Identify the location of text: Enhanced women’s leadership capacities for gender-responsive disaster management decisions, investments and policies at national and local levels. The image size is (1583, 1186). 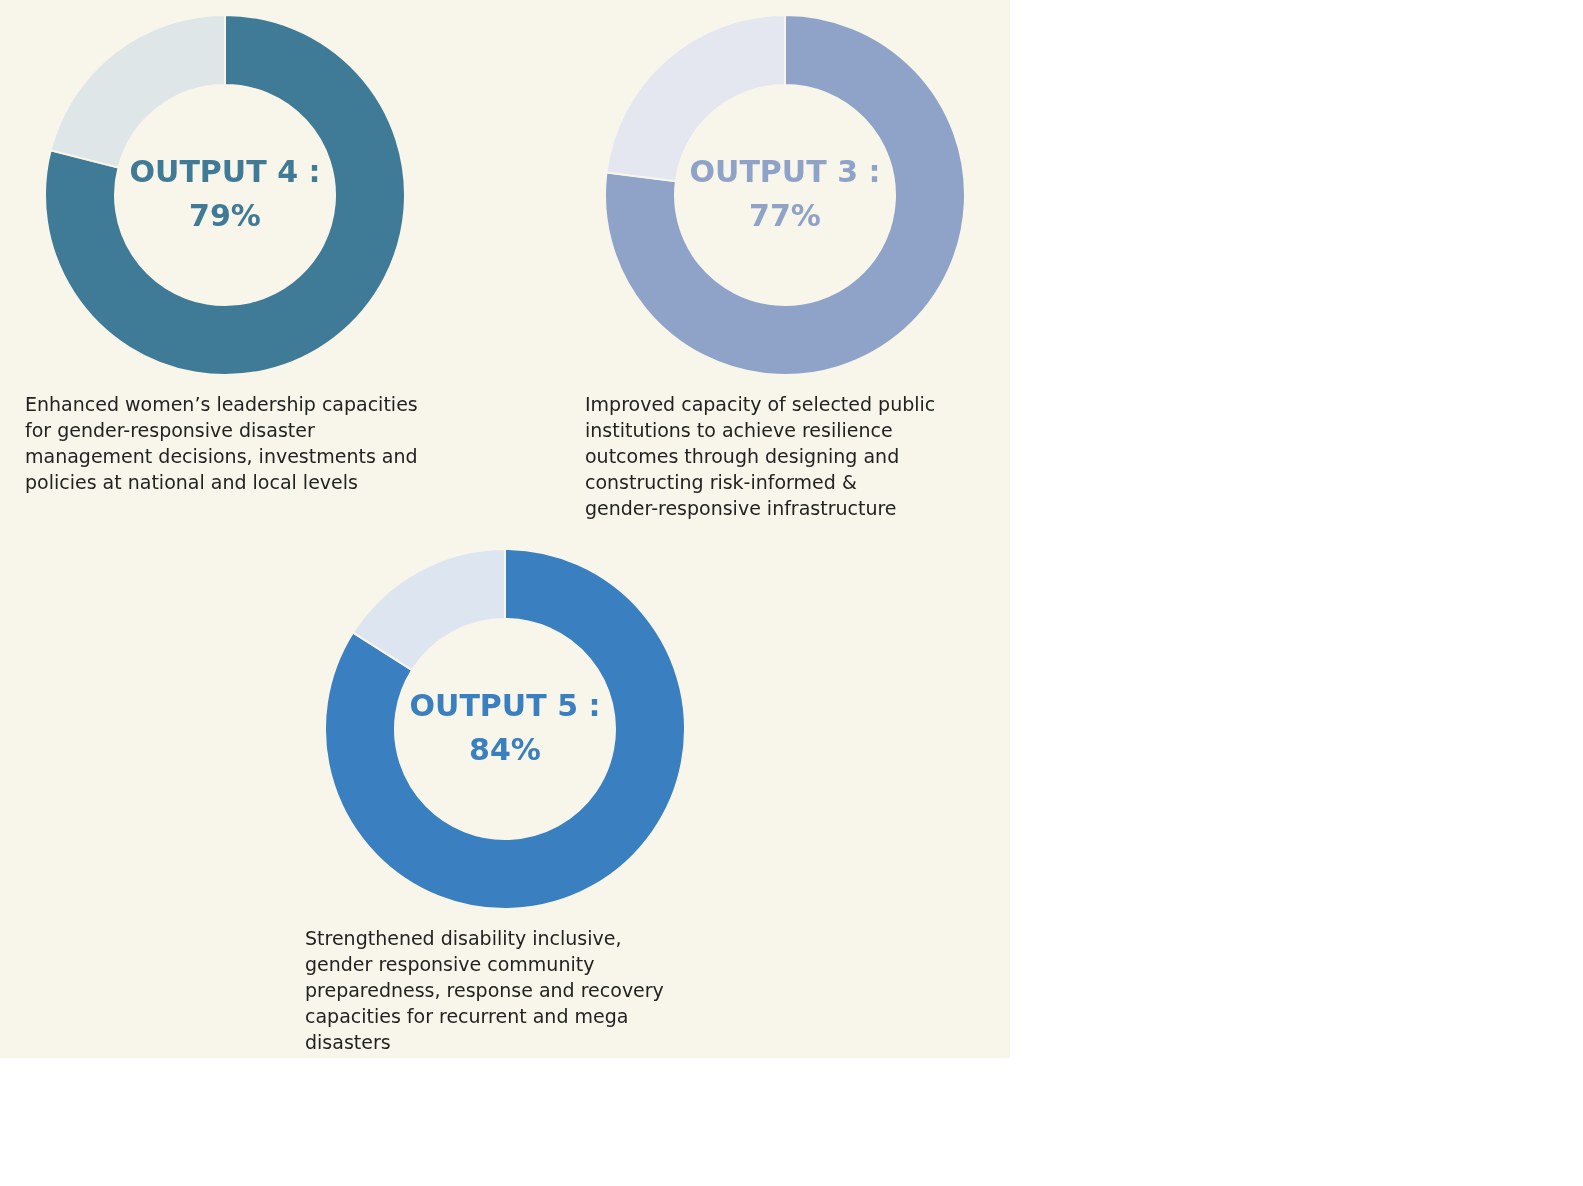
(221, 443).